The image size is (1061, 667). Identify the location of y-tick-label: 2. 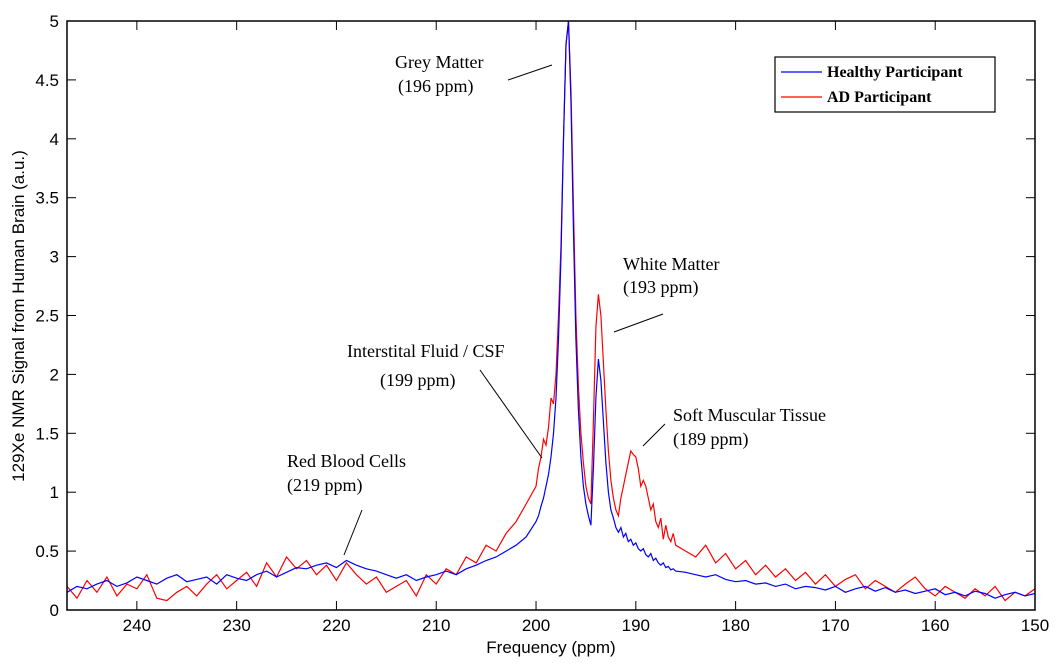
(54, 374).